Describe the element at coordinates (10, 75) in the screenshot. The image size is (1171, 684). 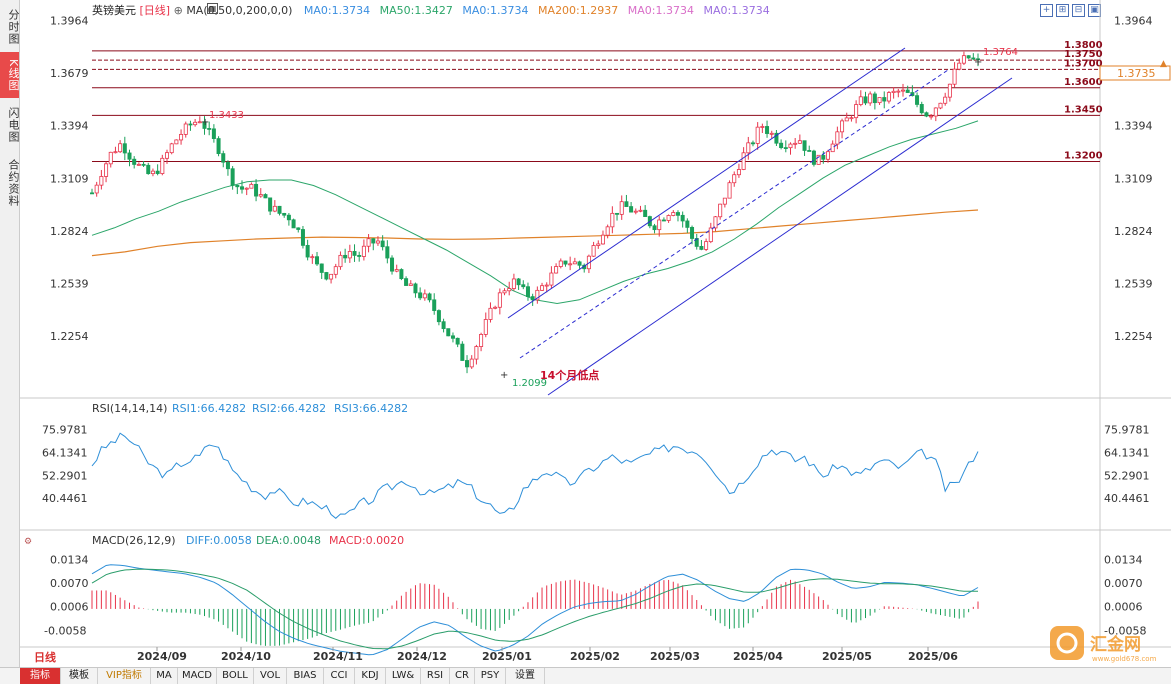
I see `sidebar-tab-kline: K线图` at that location.